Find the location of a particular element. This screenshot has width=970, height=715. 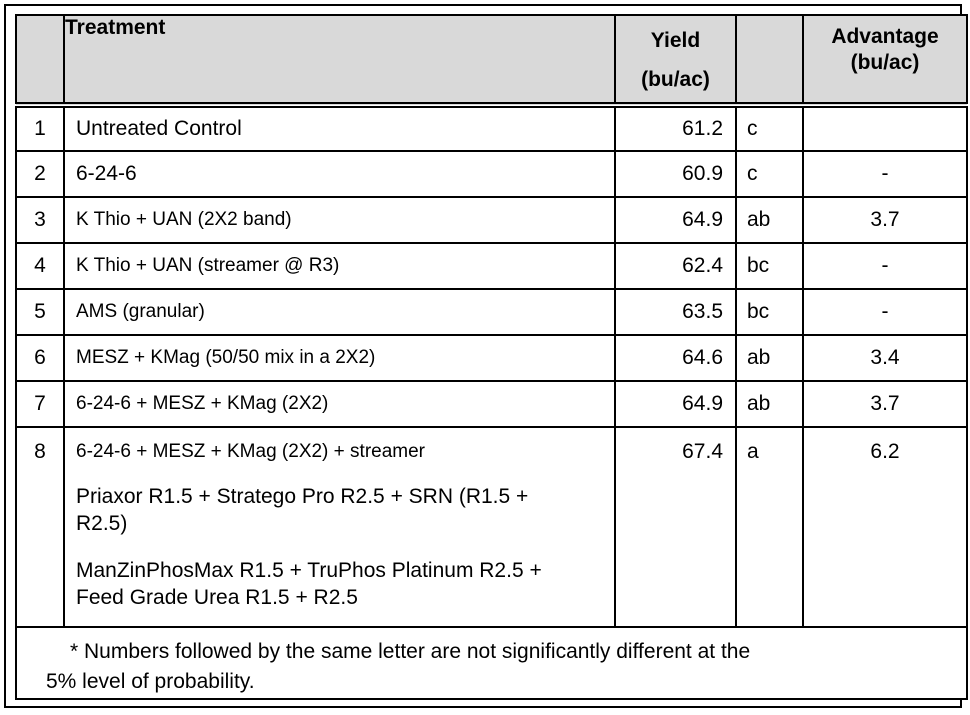

treatment-cell: AMS (granular) is located at coordinates (339, 312).